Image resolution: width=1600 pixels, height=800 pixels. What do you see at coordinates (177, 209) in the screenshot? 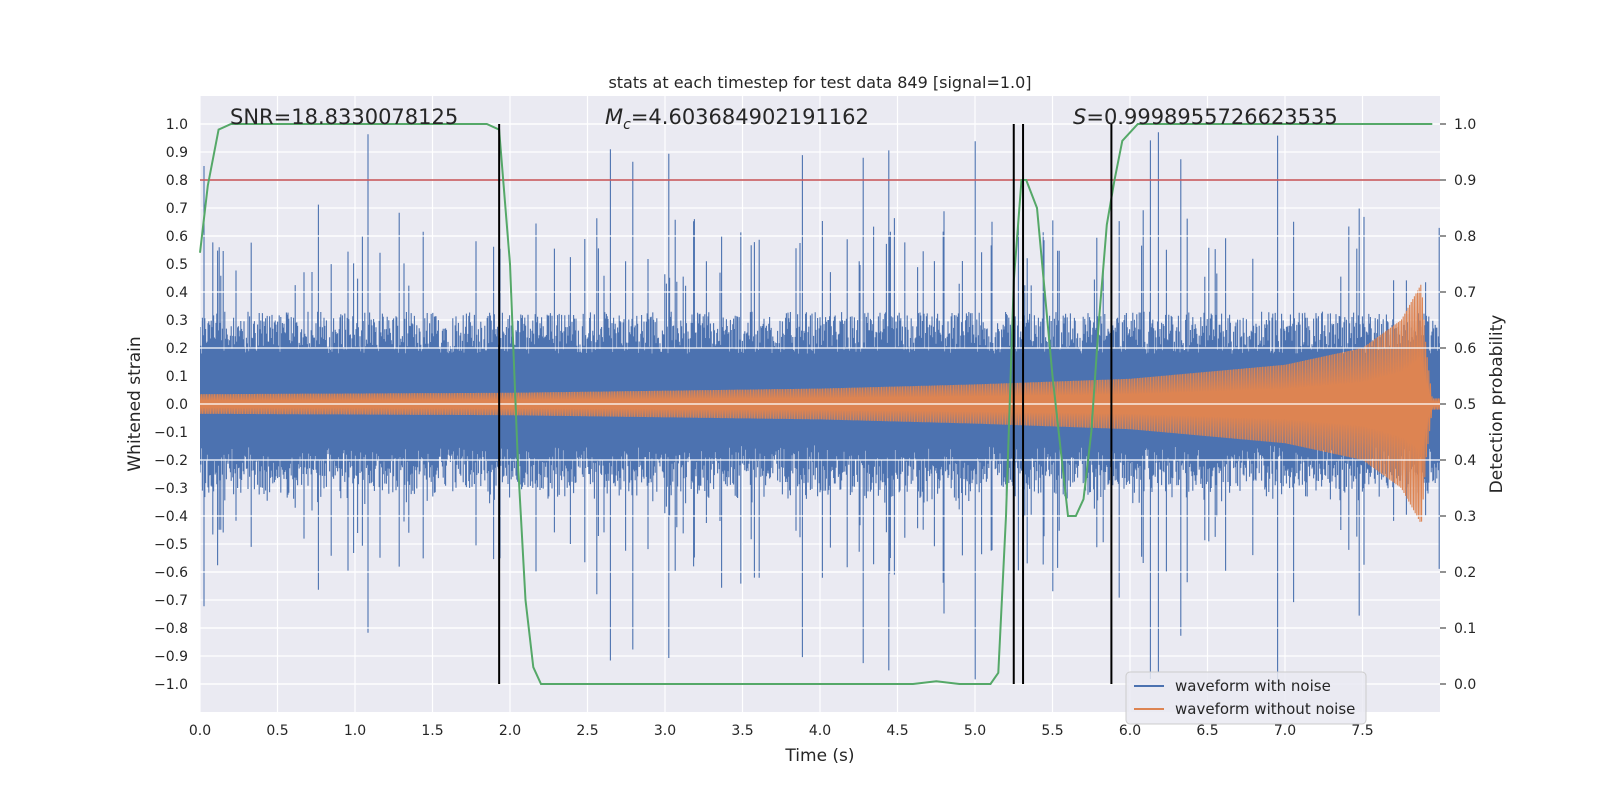
I see `y-tick-label: 0.7` at bounding box center [177, 209].